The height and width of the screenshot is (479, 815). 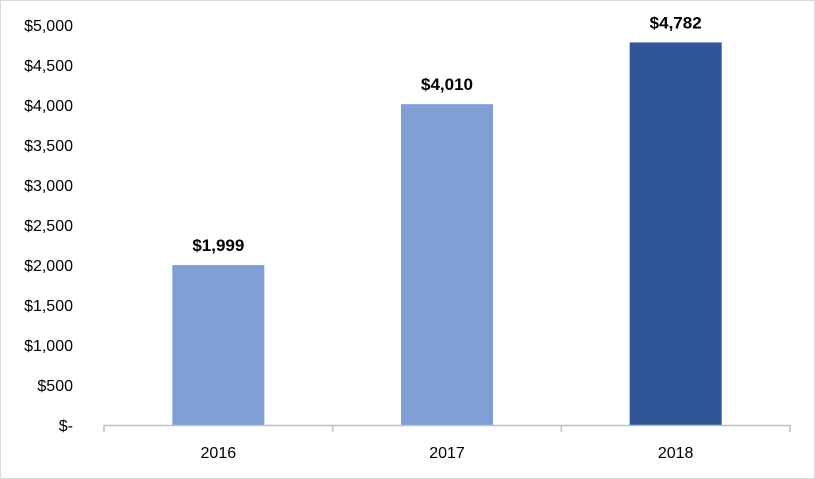 I want to click on y-tick-label: $1,500, so click(x=48, y=306).